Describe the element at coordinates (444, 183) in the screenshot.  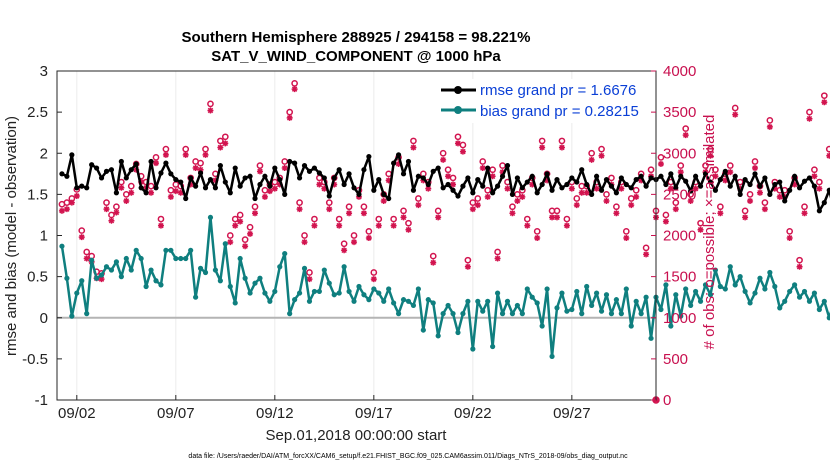
I see `rmse-series` at that location.